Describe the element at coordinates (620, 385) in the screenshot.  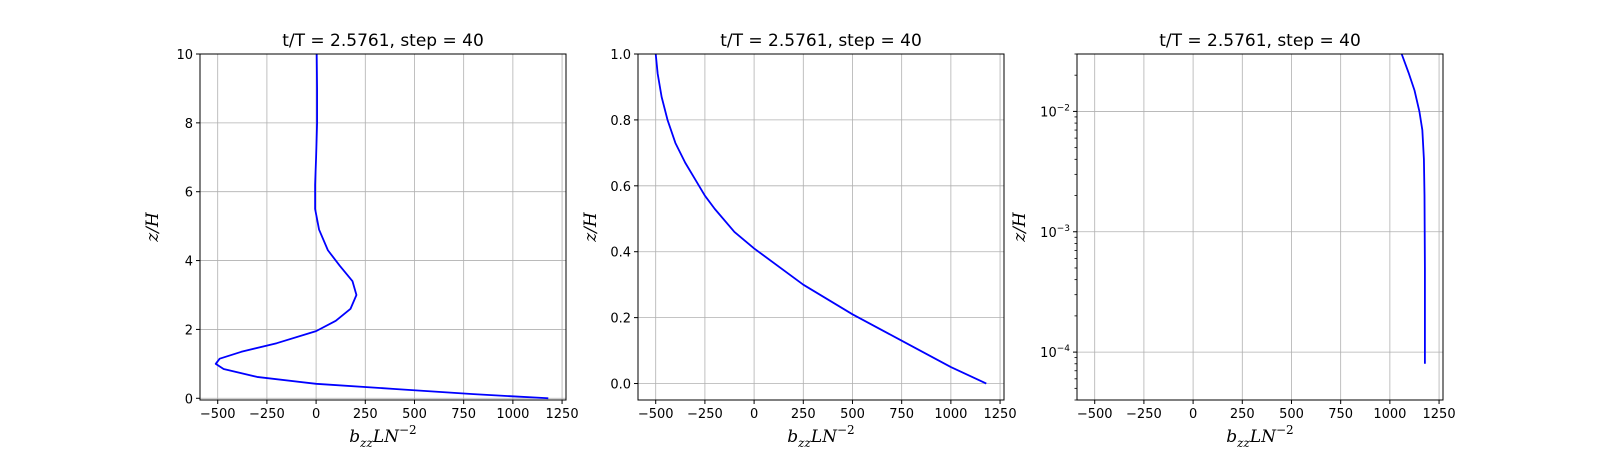
I see `y-tick-label: 0.0` at that location.